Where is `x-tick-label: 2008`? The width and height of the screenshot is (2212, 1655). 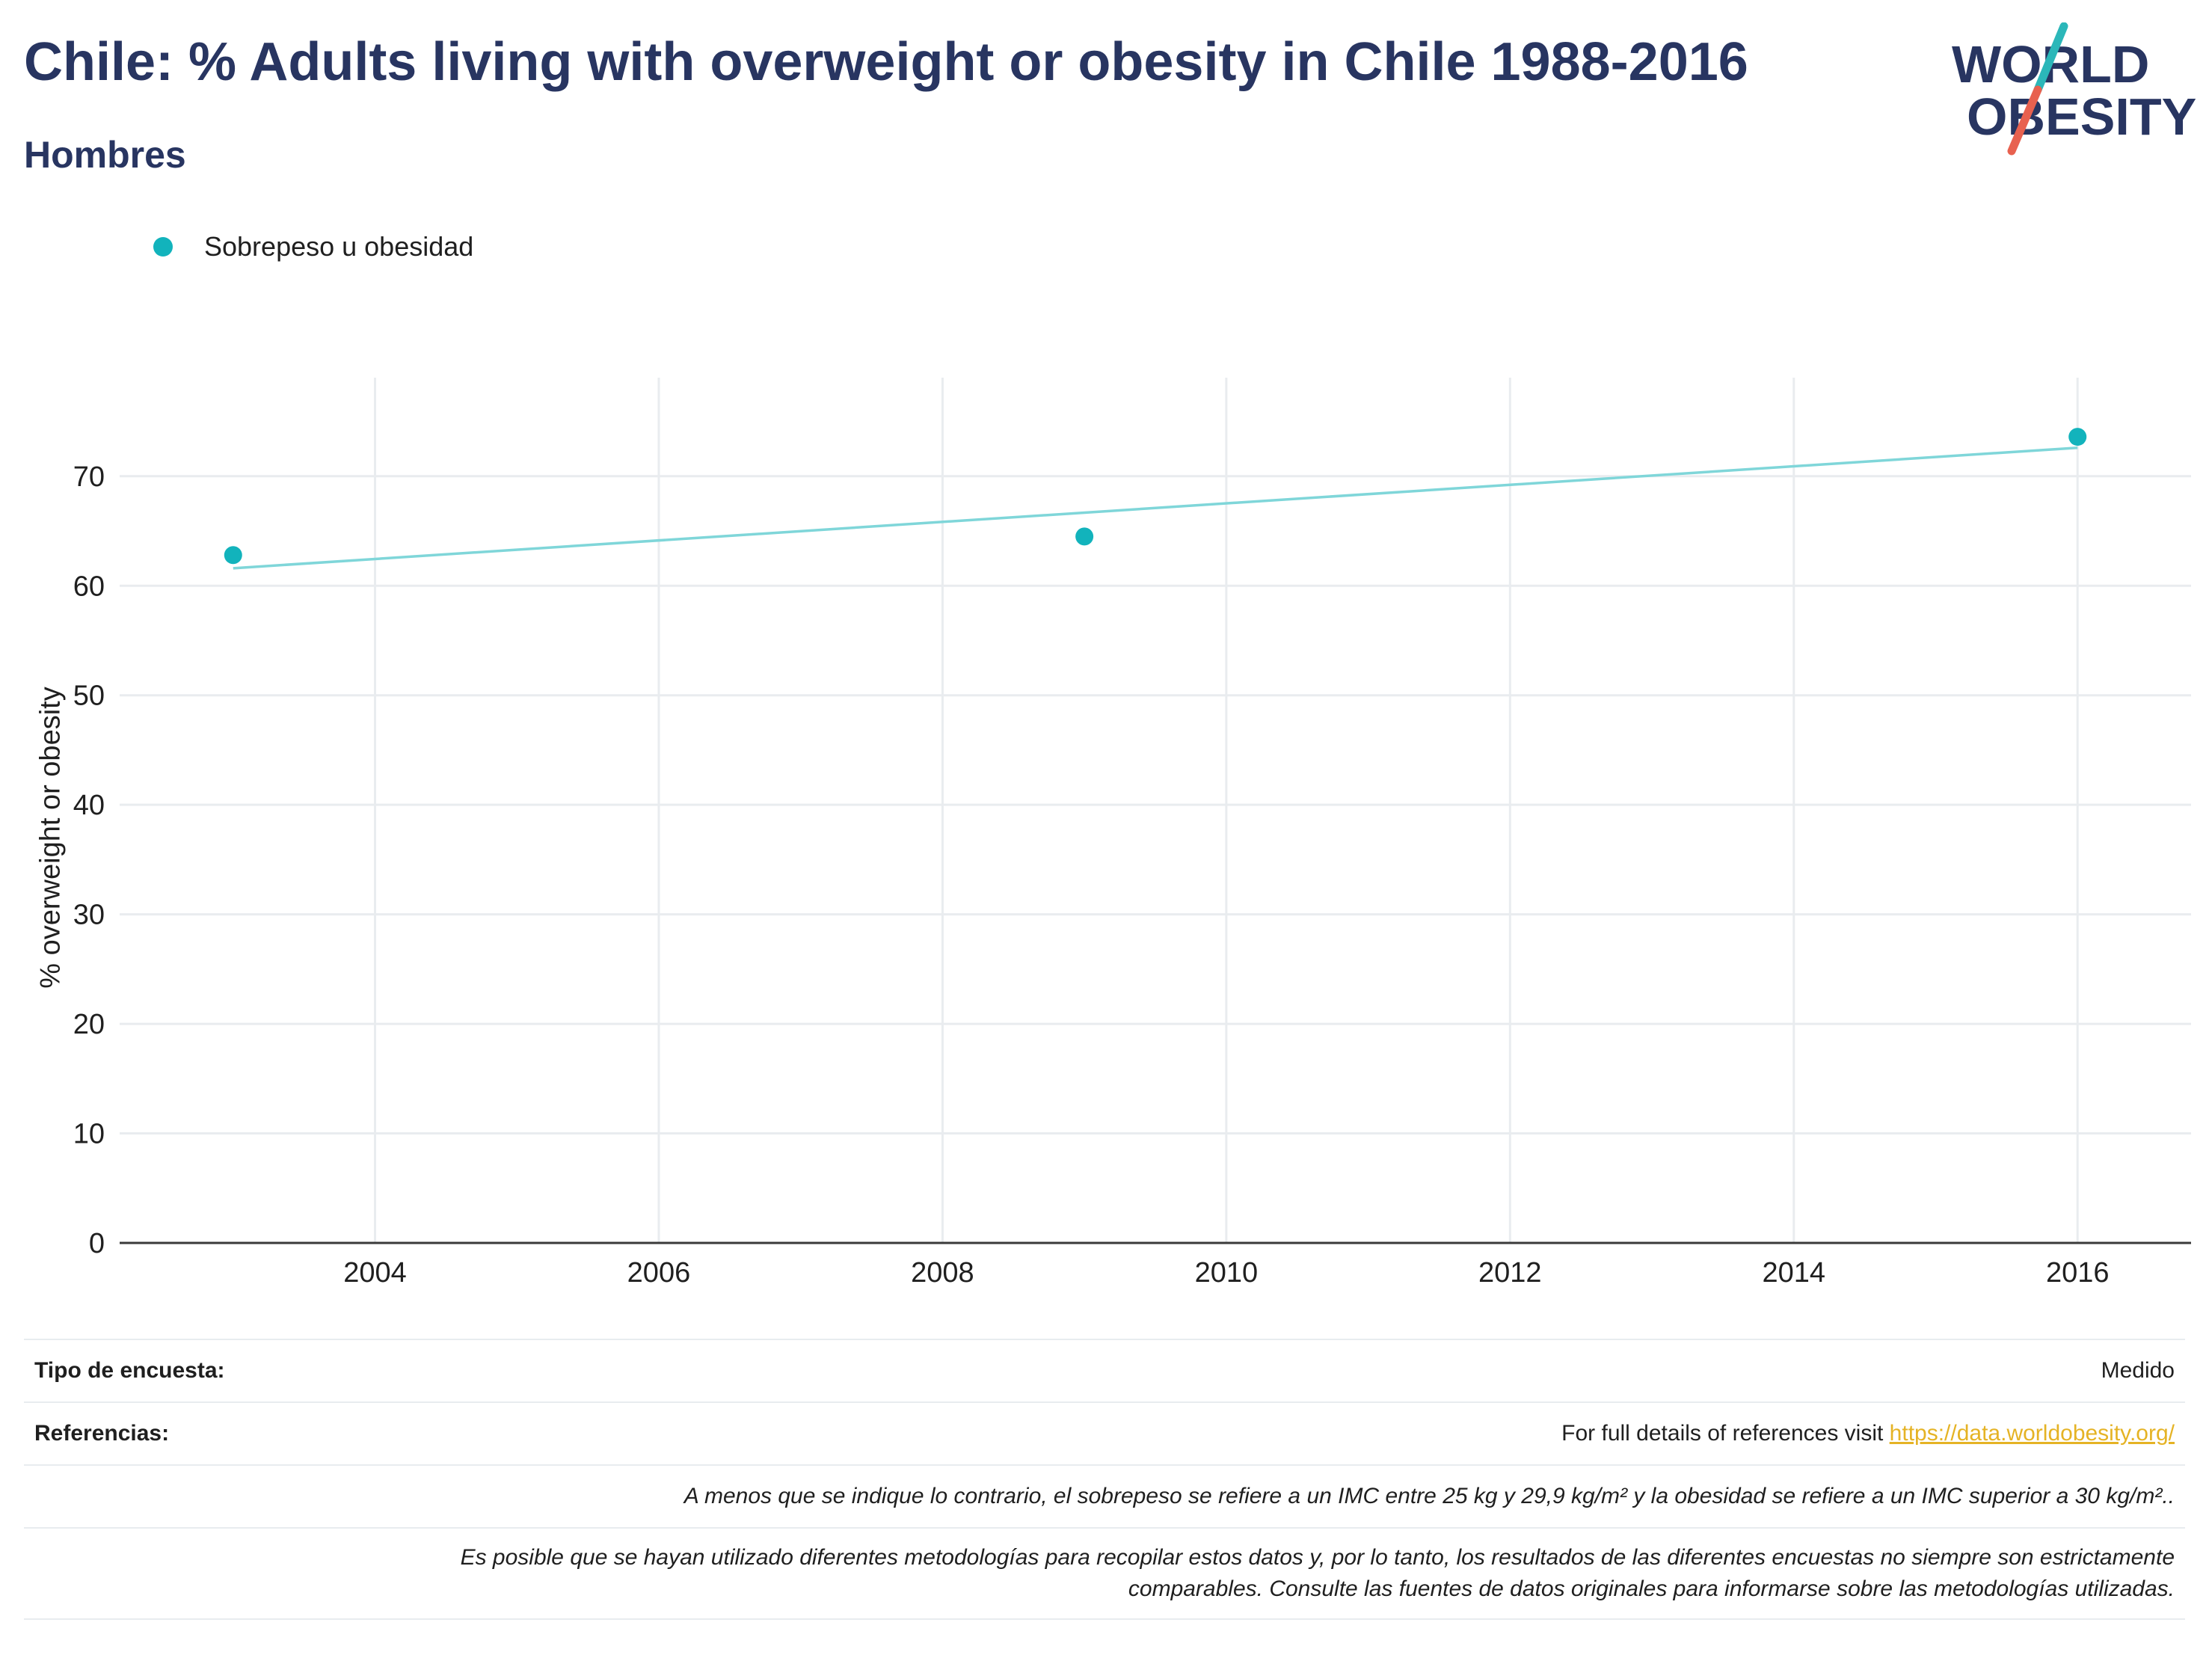 x-tick-label: 2008 is located at coordinates (942, 1273).